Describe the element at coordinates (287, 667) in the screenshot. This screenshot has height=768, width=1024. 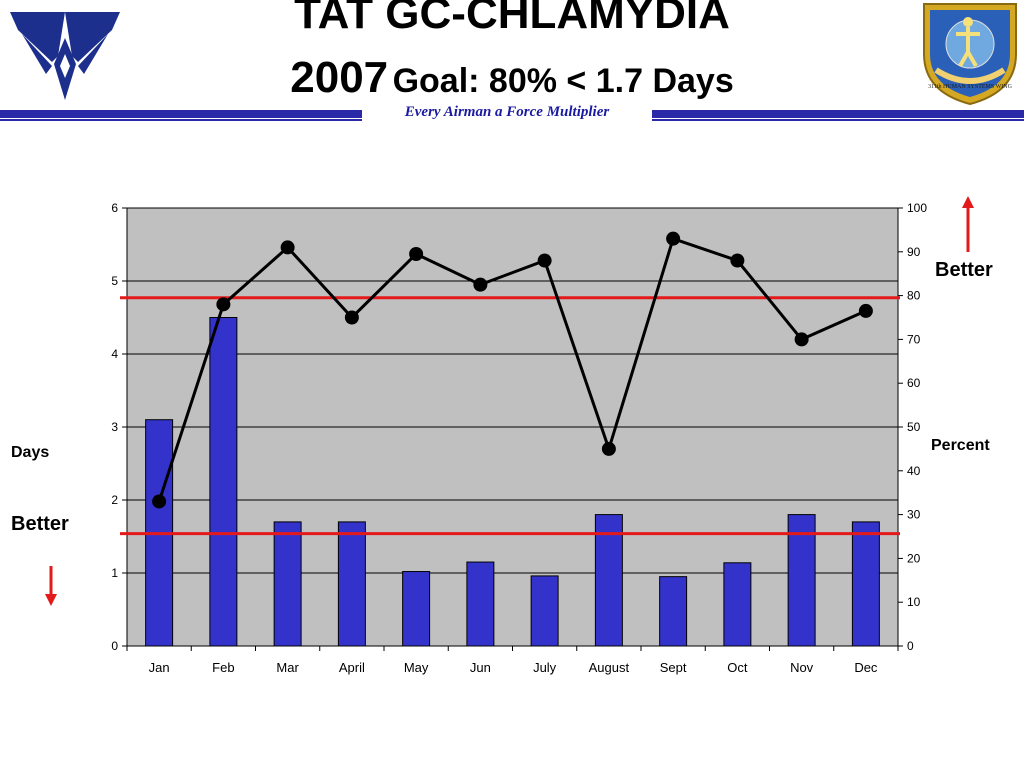
I see `x-tick-label: Mar` at that location.